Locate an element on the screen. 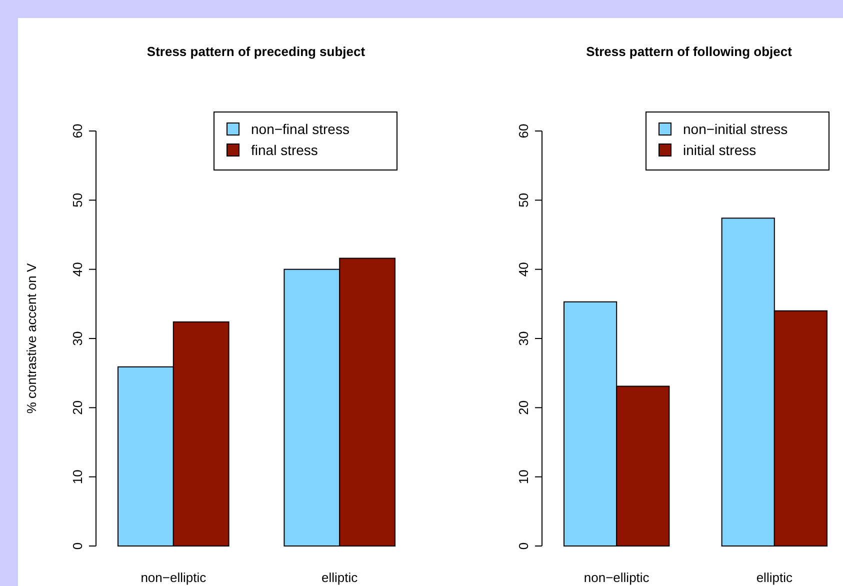 The height and width of the screenshot is (586, 843). y-axis-title: % contrastive accent on V is located at coordinates (31, 338).